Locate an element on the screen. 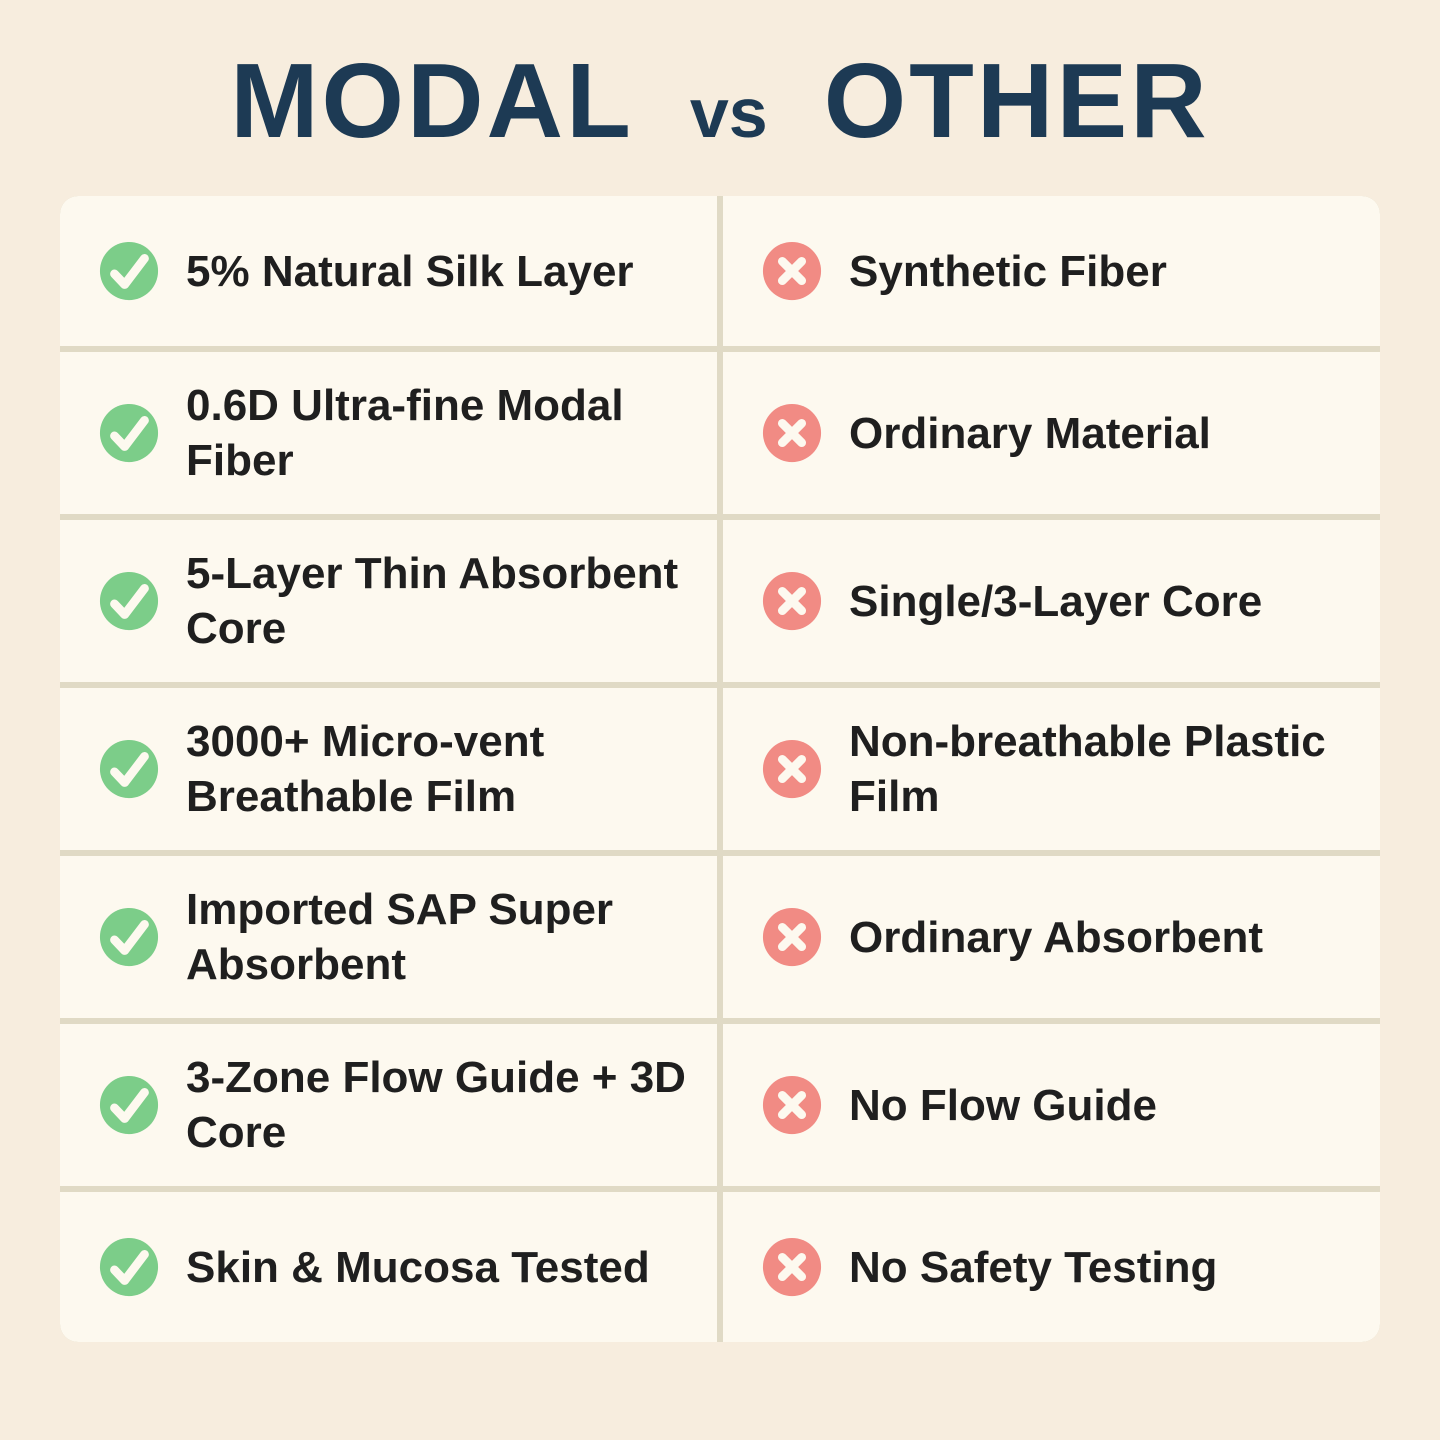 The height and width of the screenshot is (1440, 1440). table-cell-modal: Skin & Mucosa Tested is located at coordinates (388, 1267).